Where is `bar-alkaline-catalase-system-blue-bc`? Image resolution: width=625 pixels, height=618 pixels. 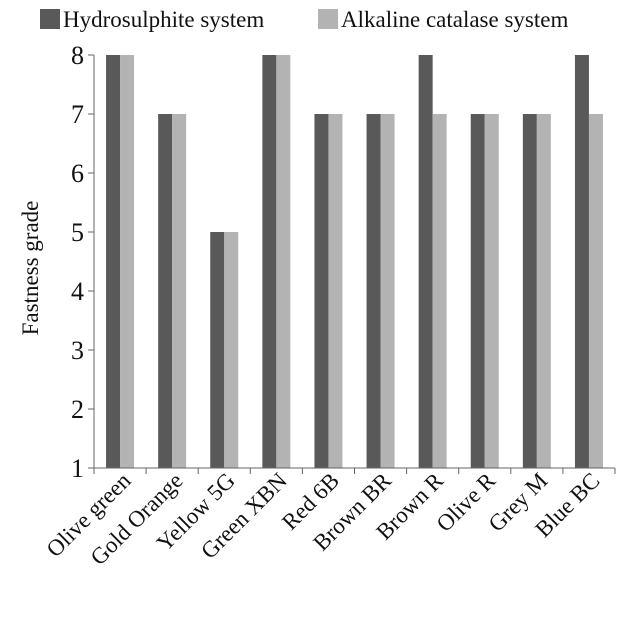 bar-alkaline-catalase-system-blue-bc is located at coordinates (595, 291).